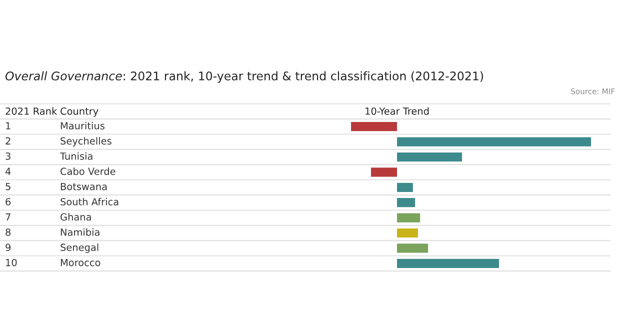 The height and width of the screenshot is (330, 620). Describe the element at coordinates (397, 111) in the screenshot. I see `x-axis-title: 10-Year Trend` at that location.